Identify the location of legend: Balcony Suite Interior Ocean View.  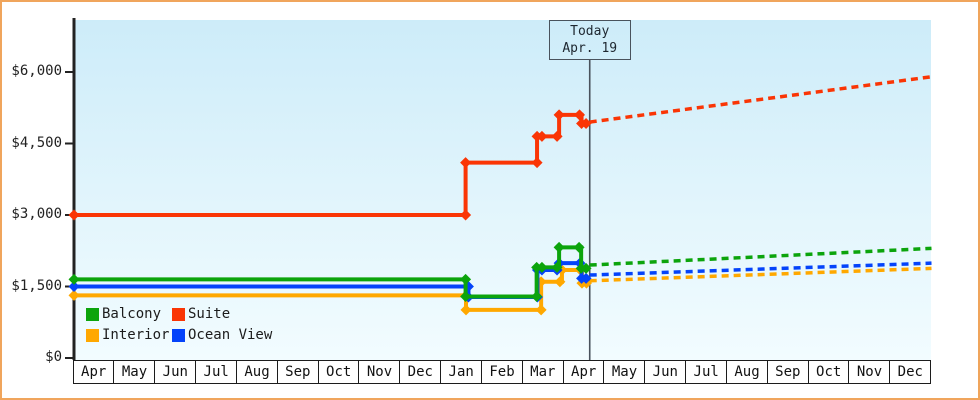
(179, 324).